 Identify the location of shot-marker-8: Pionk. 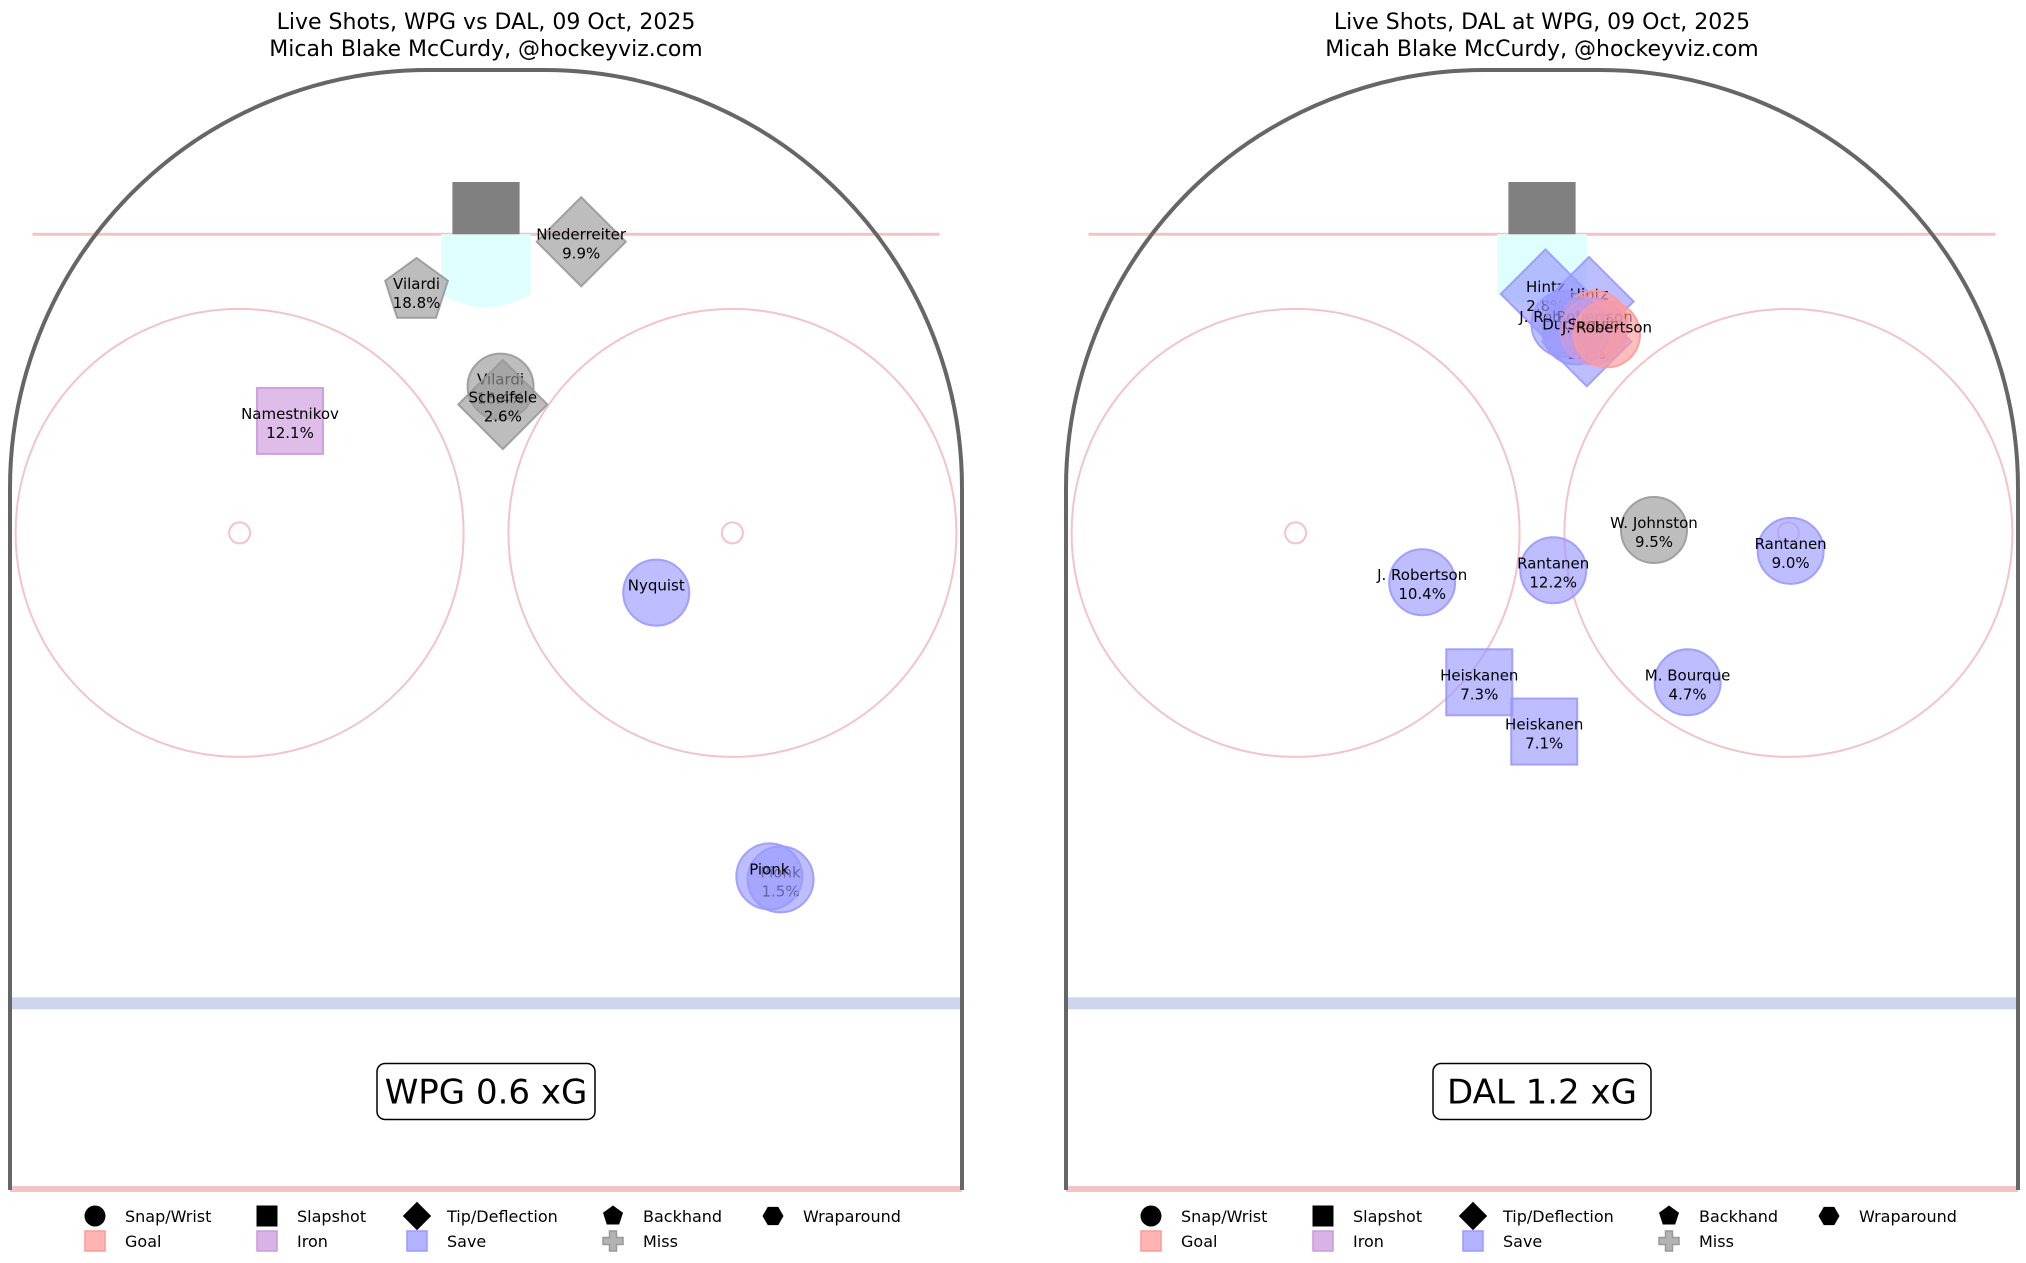
(769, 876).